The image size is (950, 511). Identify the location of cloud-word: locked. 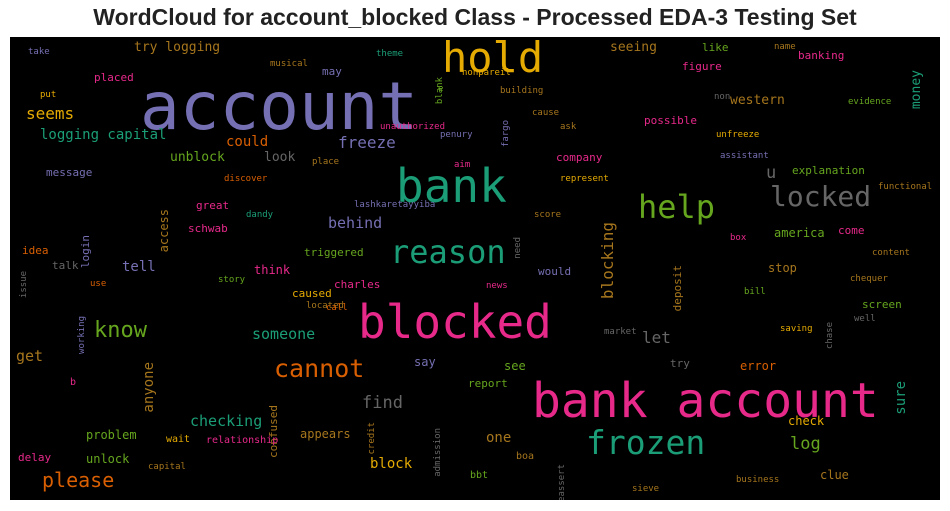
(821, 196).